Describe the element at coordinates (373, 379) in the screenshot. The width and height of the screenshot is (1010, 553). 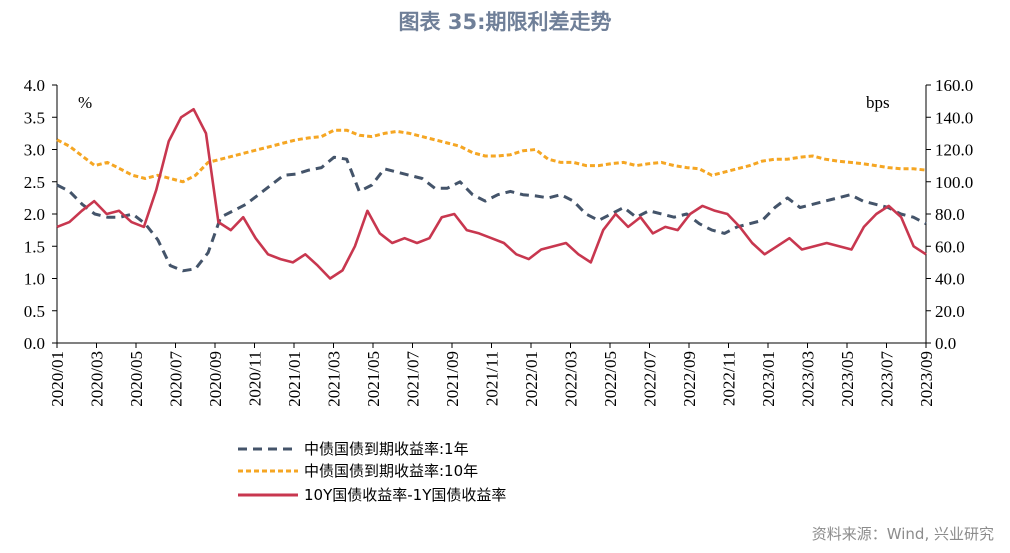
I see `x-tick-label: 2021/05` at that location.